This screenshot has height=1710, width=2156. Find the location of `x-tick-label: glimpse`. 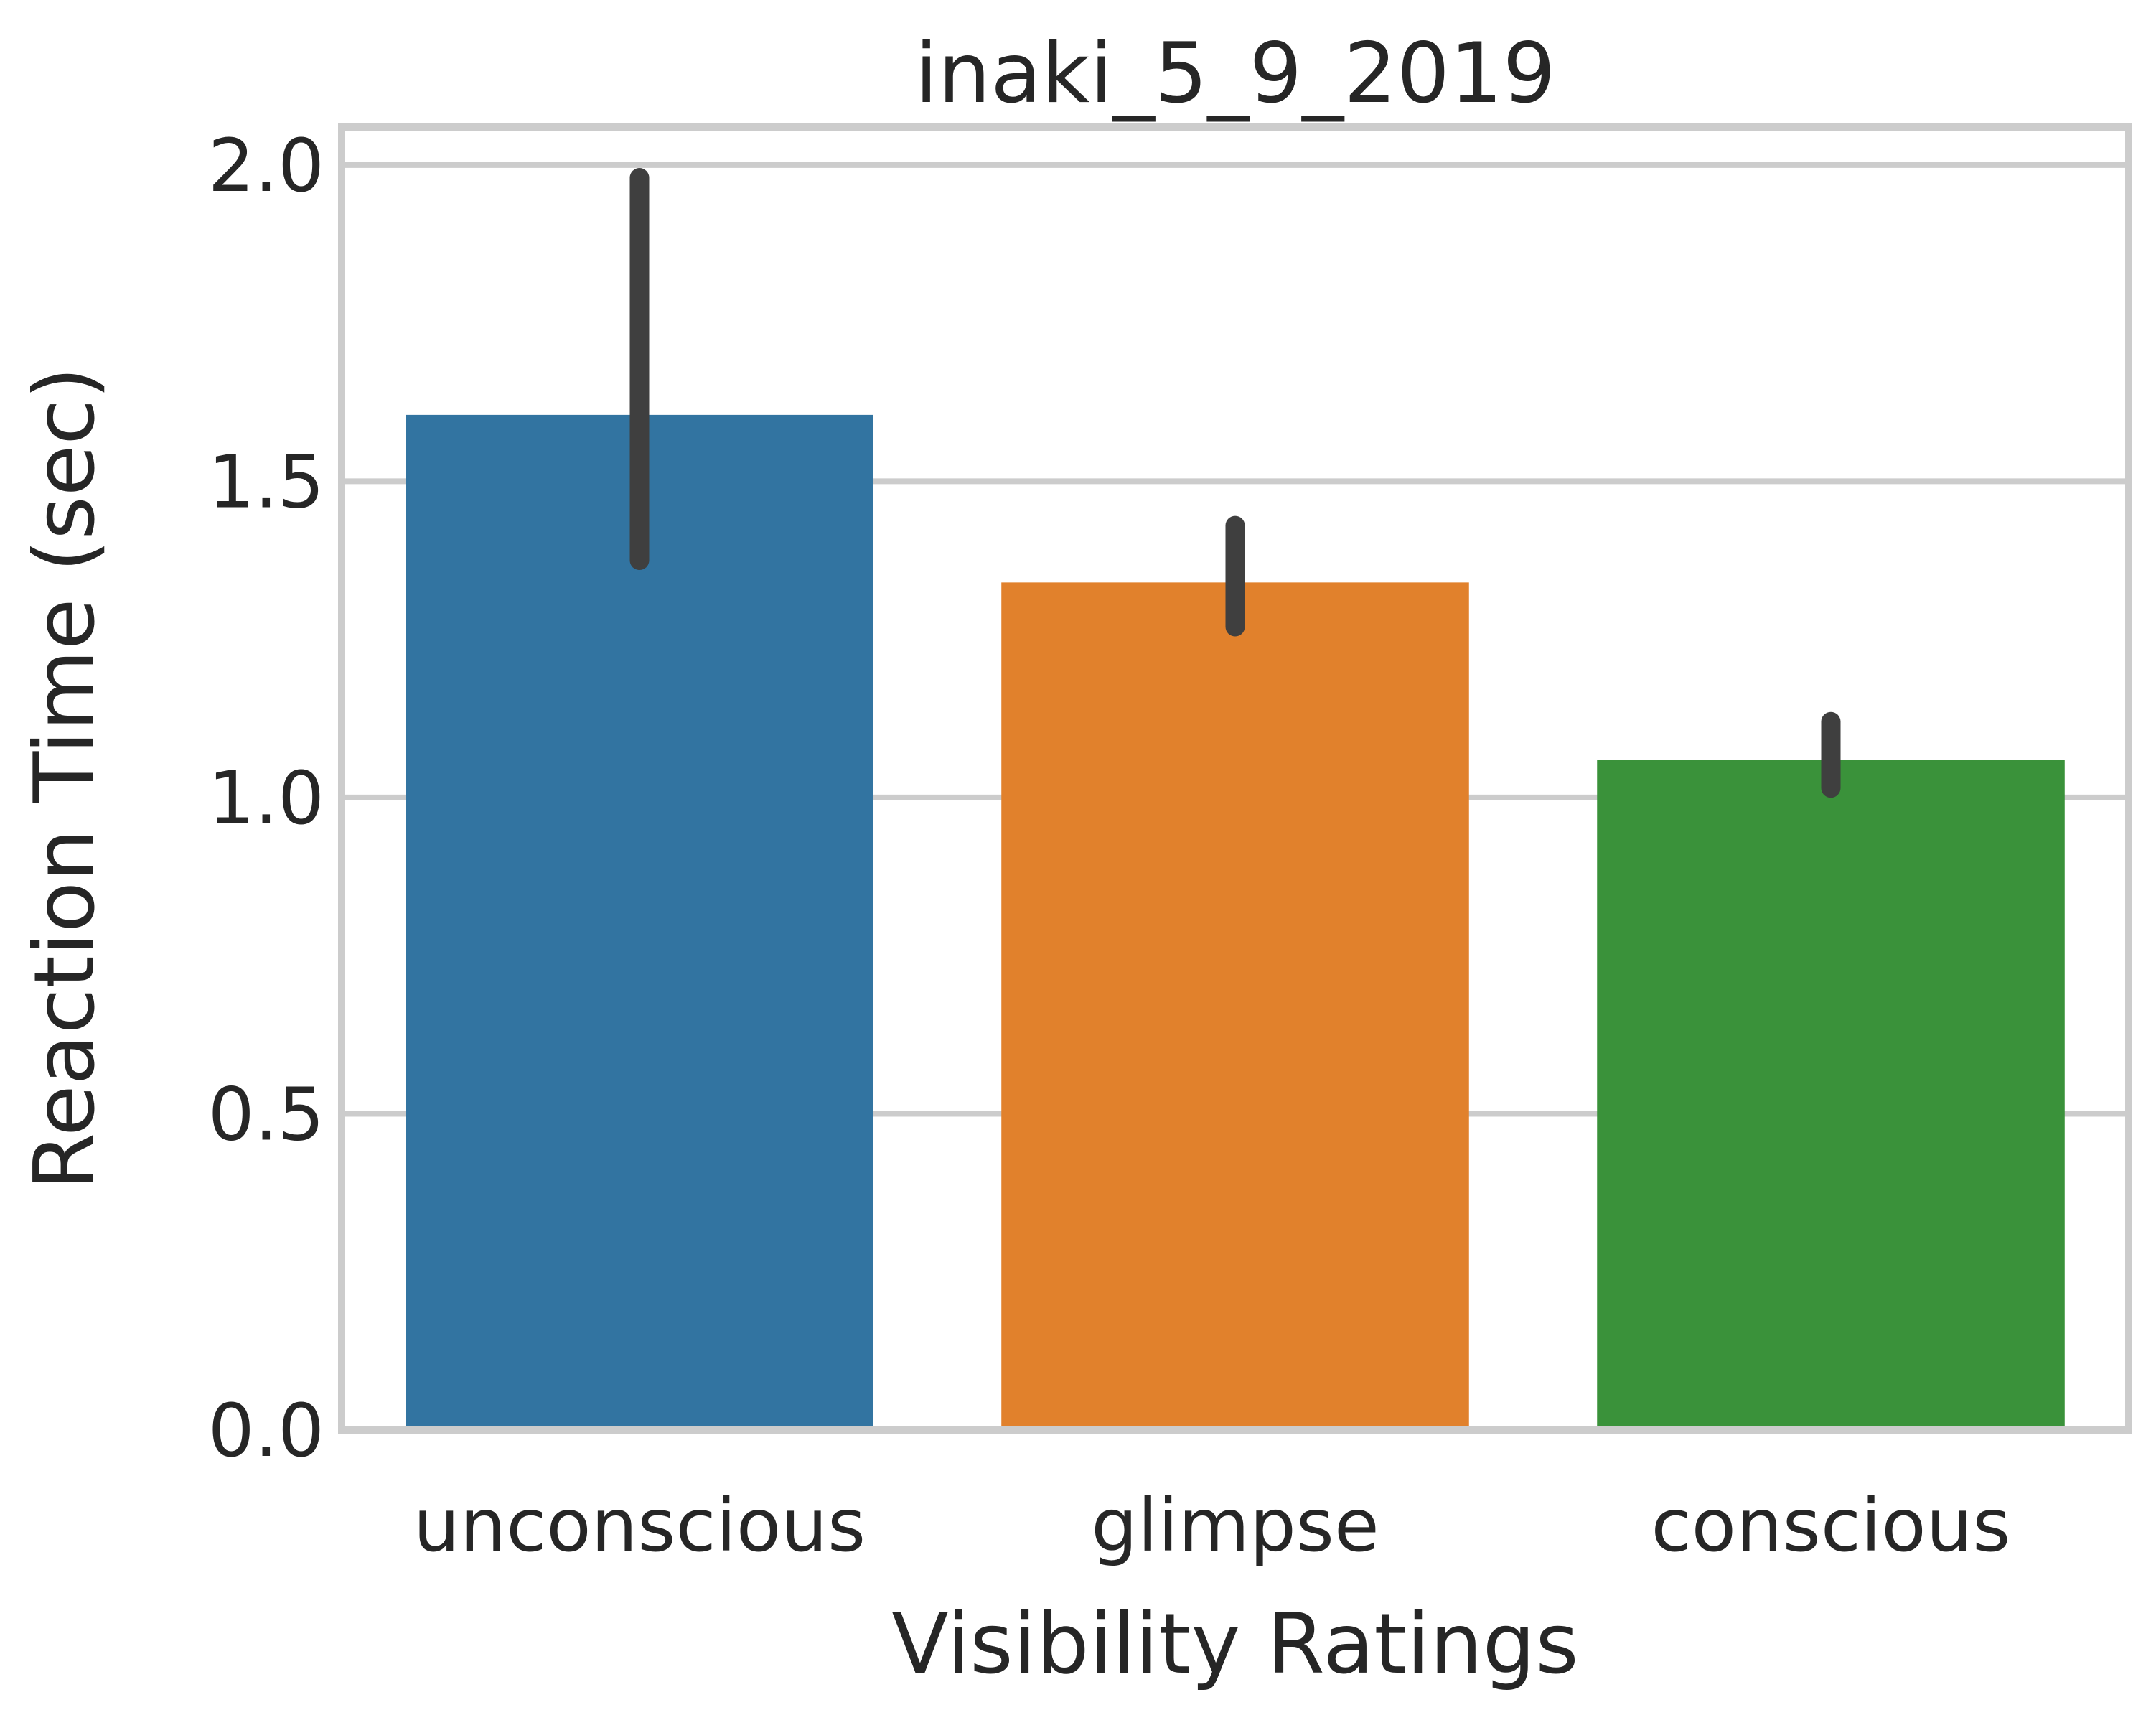

x-tick-label: glimpse is located at coordinates (1235, 1526).